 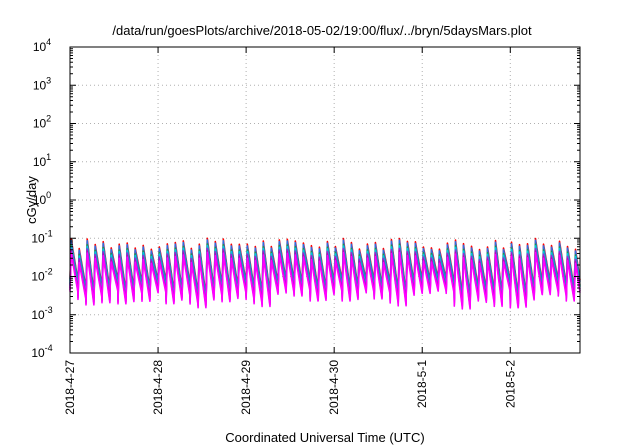 I want to click on x-tick-label: 2018-5-1, so click(x=422, y=384).